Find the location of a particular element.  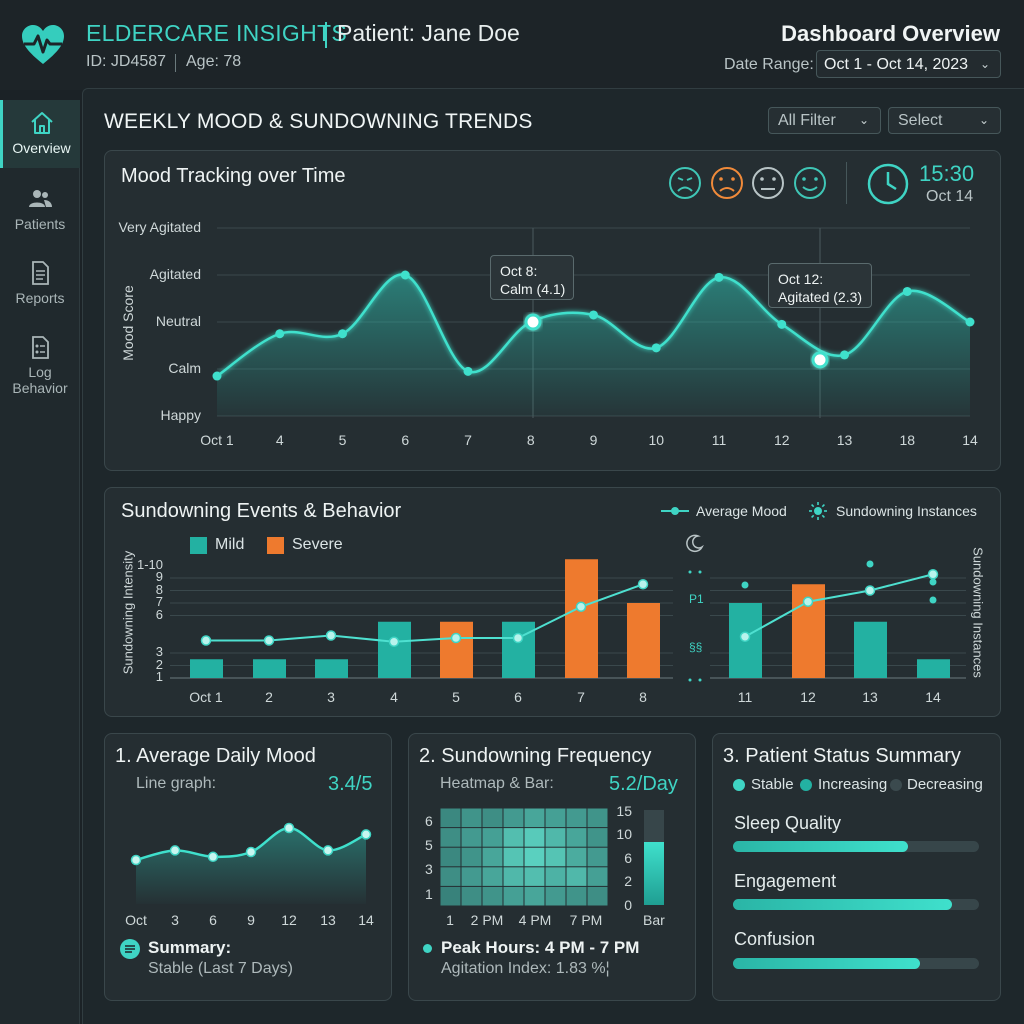

legend-sundowning-instances-label: Sundowning Instances is located at coordinates (906, 511).